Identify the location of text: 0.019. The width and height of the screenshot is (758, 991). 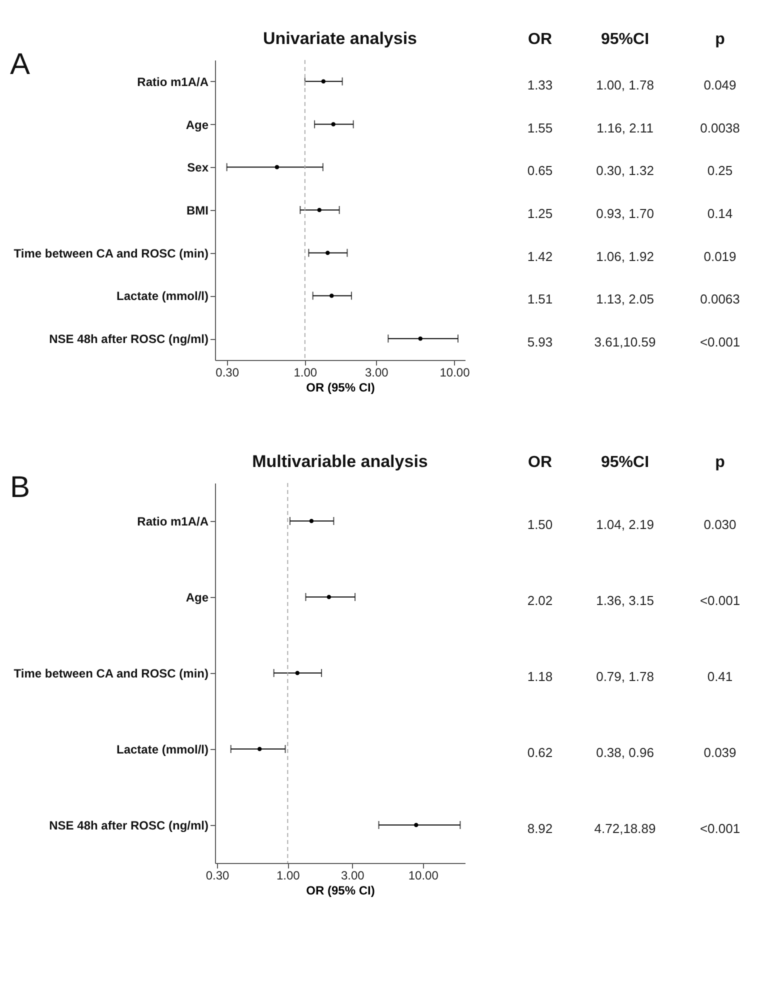
(720, 256).